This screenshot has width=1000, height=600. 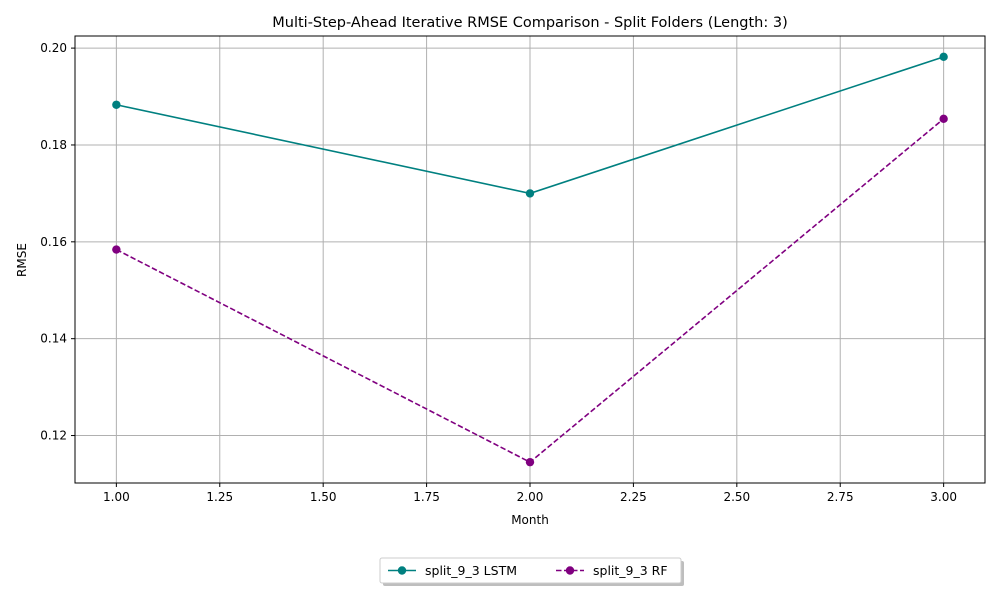 I want to click on x-axis-title: Month, so click(x=530, y=520).